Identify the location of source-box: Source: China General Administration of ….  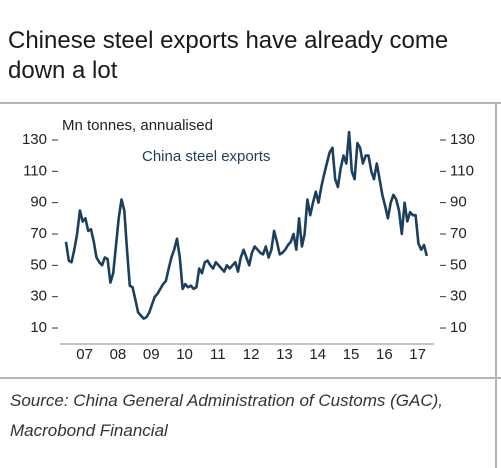
(227, 415).